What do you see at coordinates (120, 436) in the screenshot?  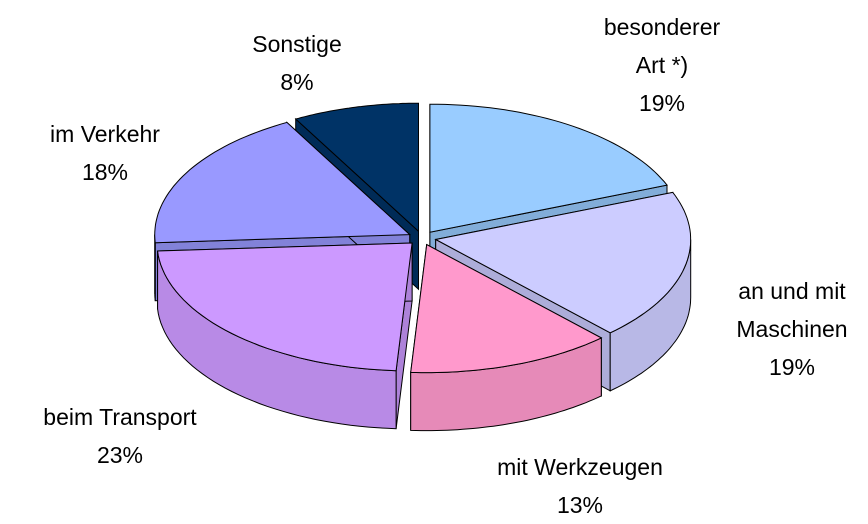 I see `slice-label: beim Transport 23%` at bounding box center [120, 436].